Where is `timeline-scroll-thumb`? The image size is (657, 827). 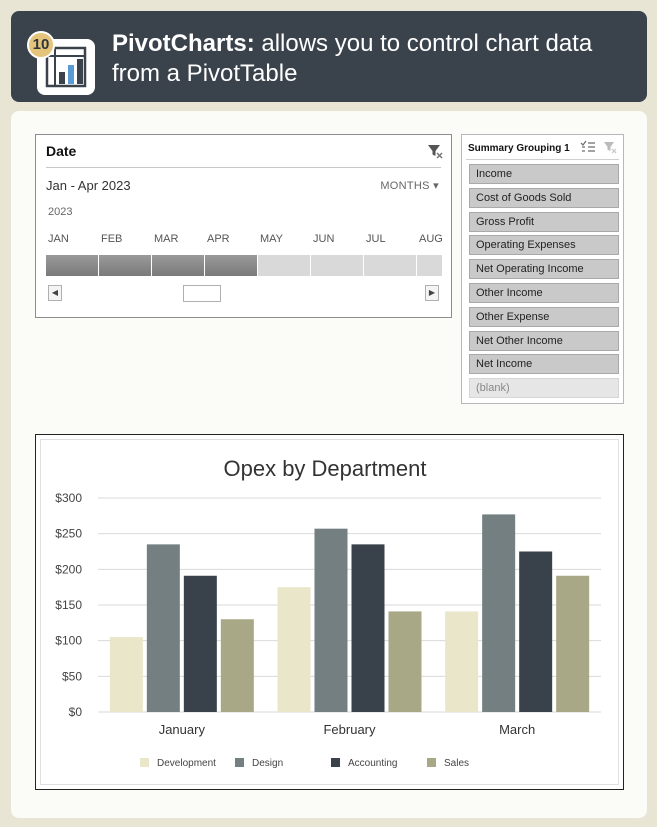 timeline-scroll-thumb is located at coordinates (202, 293).